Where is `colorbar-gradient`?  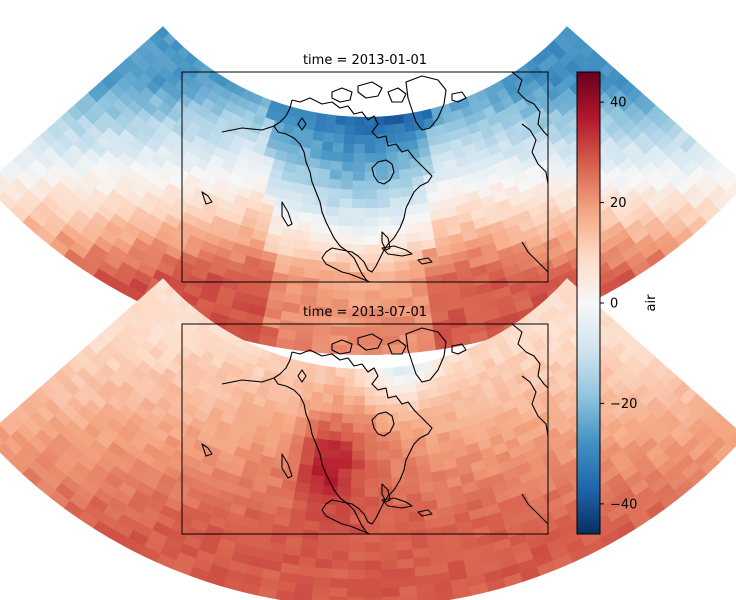 colorbar-gradient is located at coordinates (588, 303).